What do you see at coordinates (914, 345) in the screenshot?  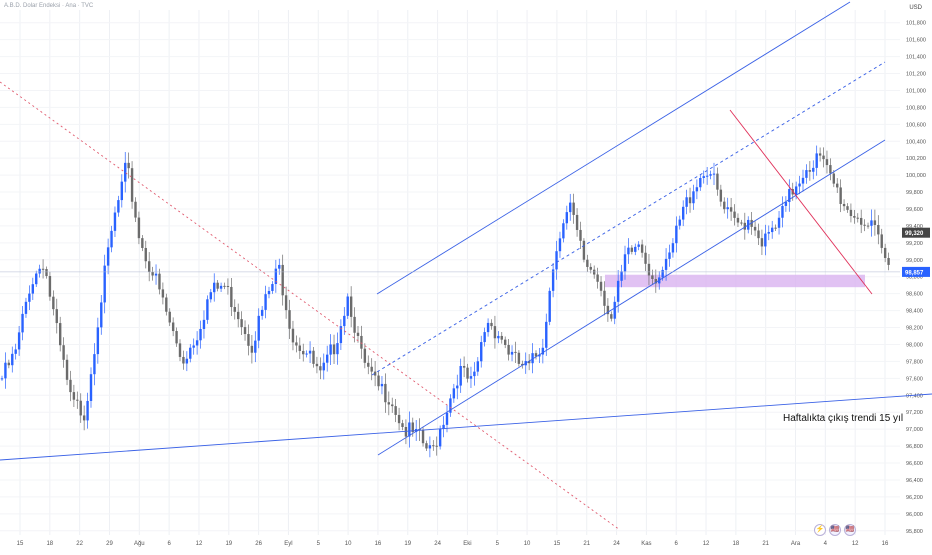 I see `y-tick-label: 98,000` at bounding box center [914, 345].